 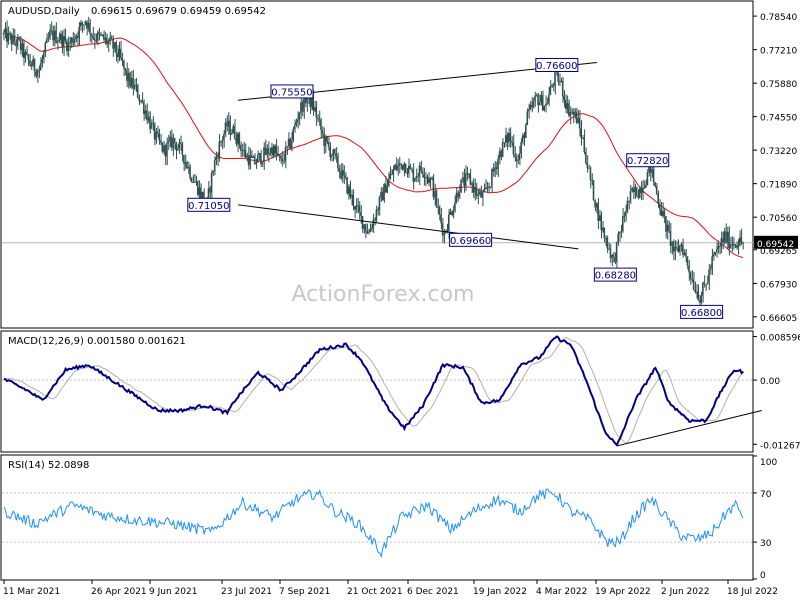 What do you see at coordinates (647, 161) in the screenshot?
I see `svg-text: 0.72820` at bounding box center [647, 161].